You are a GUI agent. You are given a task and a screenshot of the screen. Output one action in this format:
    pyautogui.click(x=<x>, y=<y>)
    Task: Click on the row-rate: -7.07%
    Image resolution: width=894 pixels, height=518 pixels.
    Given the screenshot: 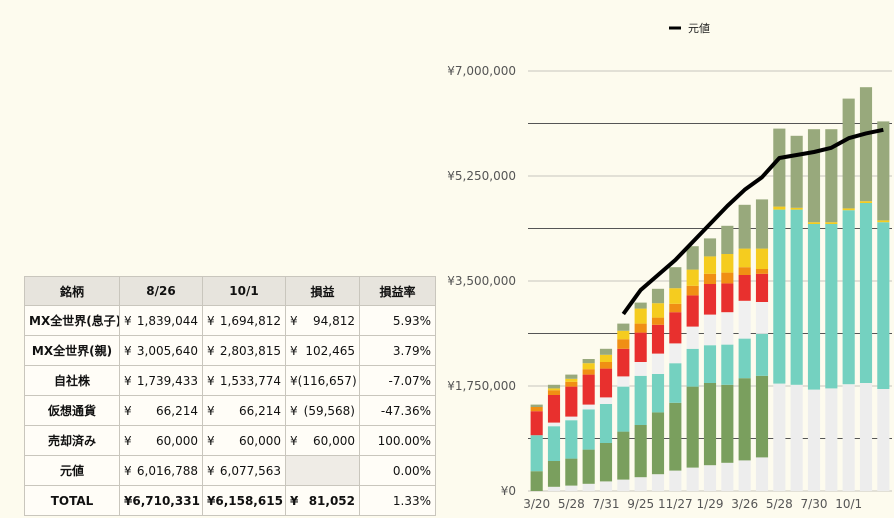 What is the action you would take?
    pyautogui.click(x=397, y=380)
    